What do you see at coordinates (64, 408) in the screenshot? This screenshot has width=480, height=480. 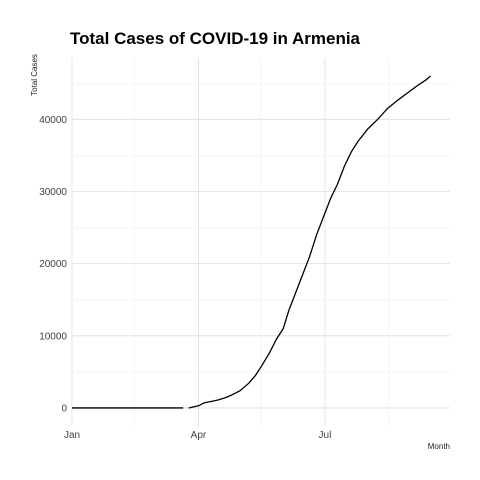 I see `y-tick-label: 0` at bounding box center [64, 408].